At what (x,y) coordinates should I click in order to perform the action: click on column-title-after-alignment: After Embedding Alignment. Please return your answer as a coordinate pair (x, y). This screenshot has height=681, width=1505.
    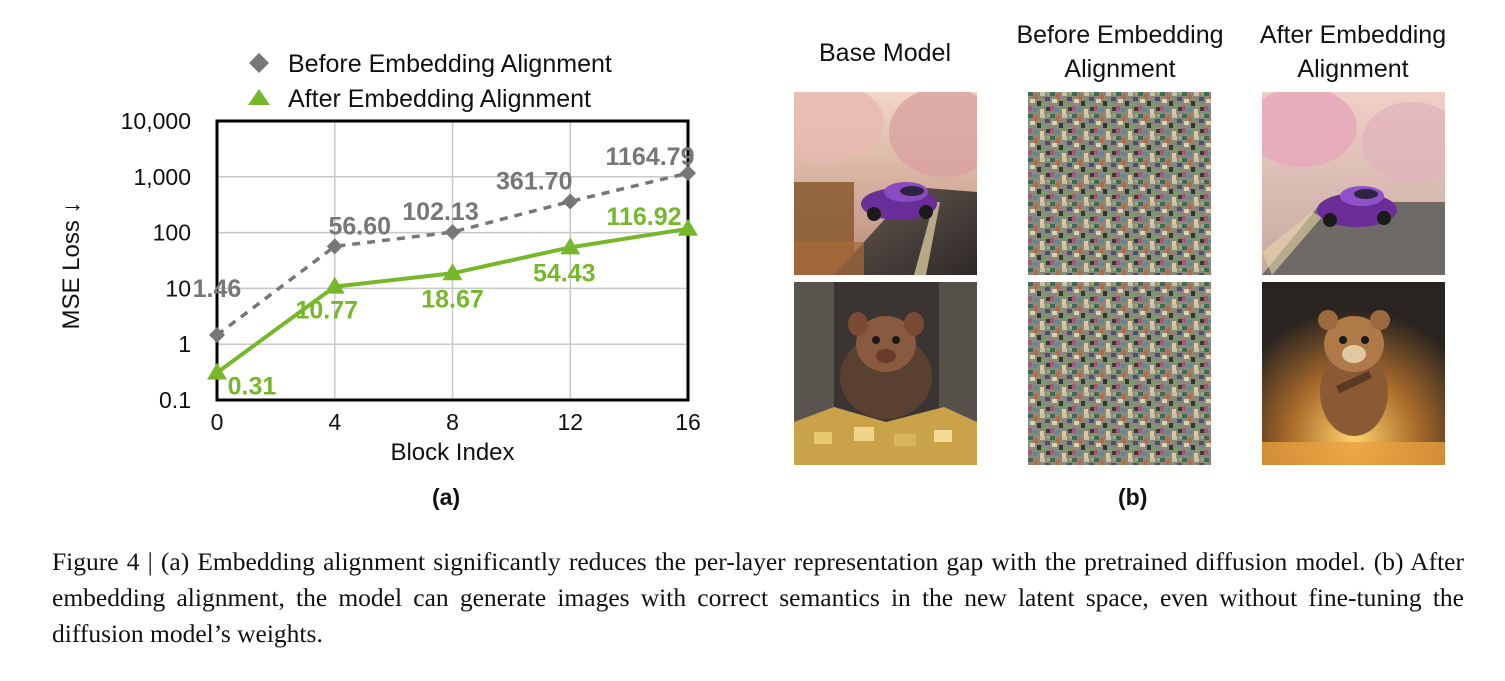
    Looking at the image, I should click on (1353, 52).